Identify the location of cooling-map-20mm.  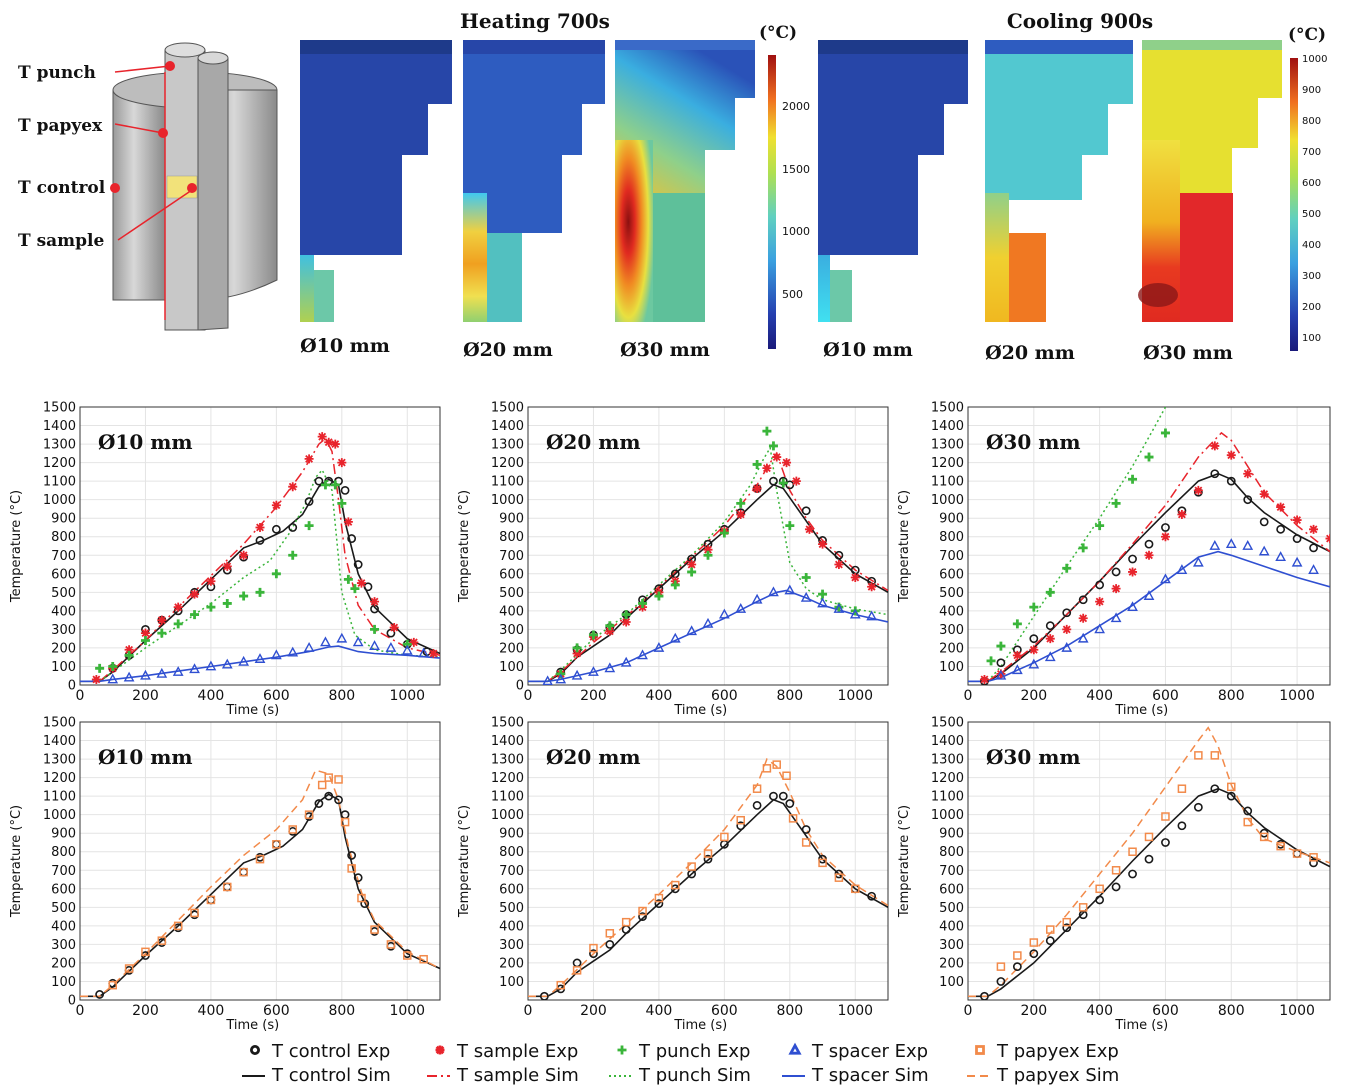
(1059, 181).